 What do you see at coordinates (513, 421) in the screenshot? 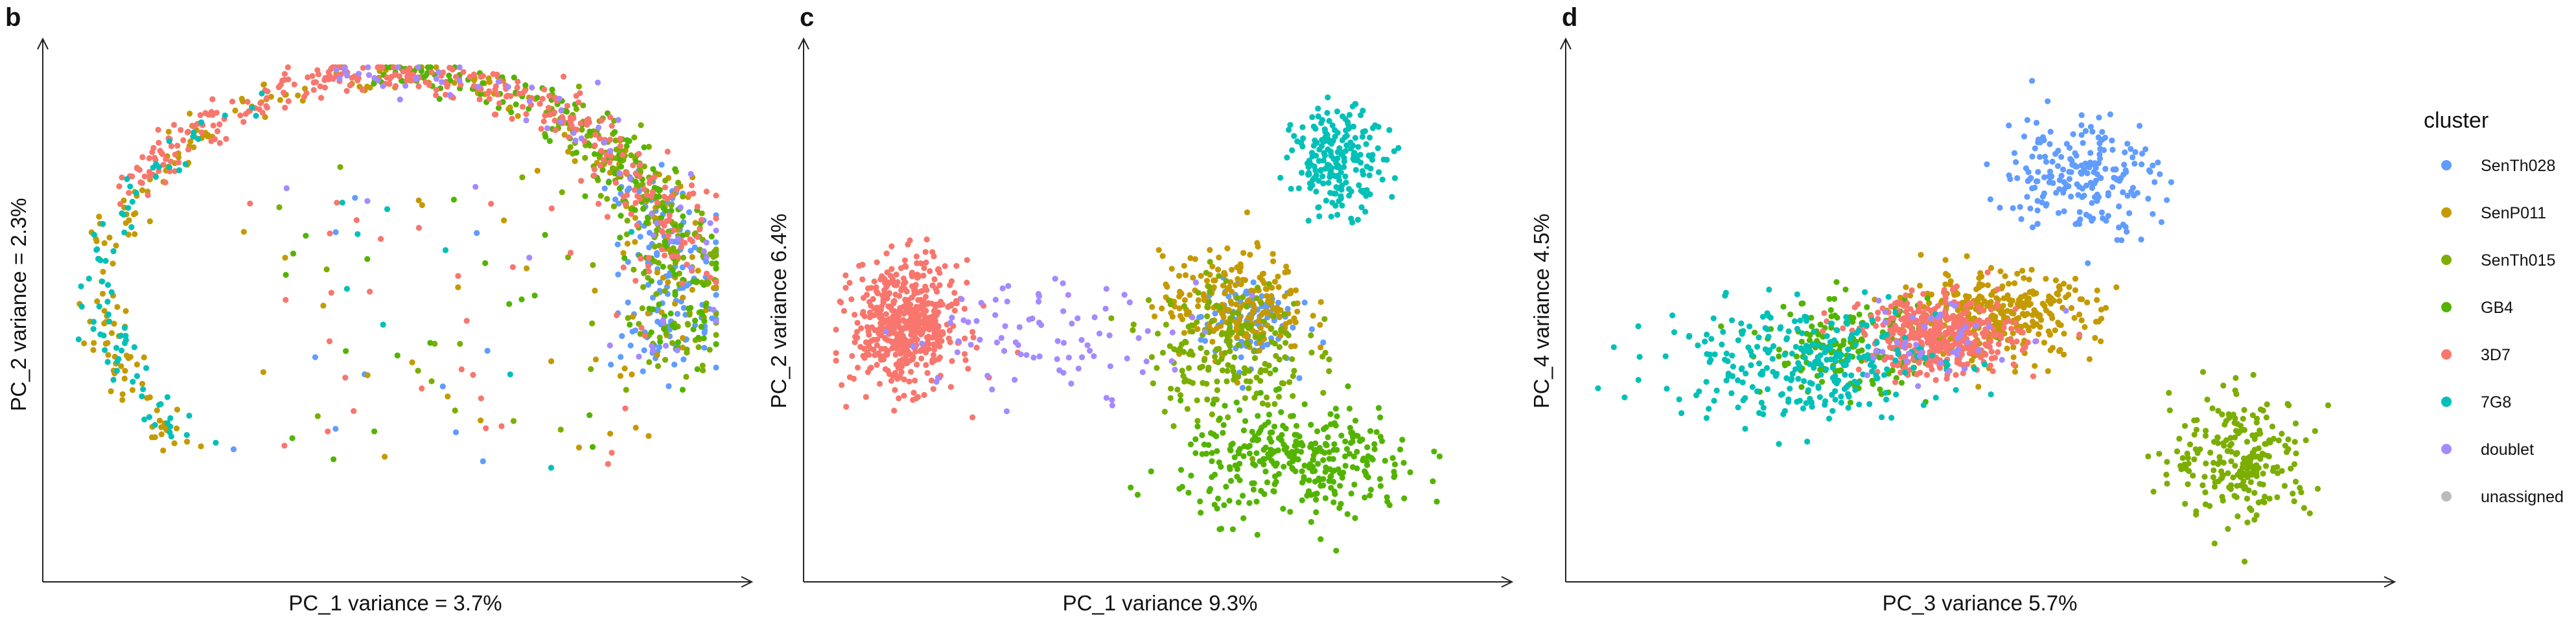
I see `point-b-senth015` at bounding box center [513, 421].